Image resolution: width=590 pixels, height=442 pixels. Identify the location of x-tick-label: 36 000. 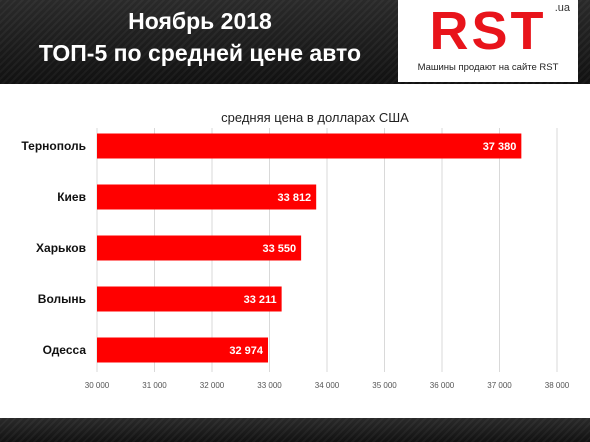
(442, 385).